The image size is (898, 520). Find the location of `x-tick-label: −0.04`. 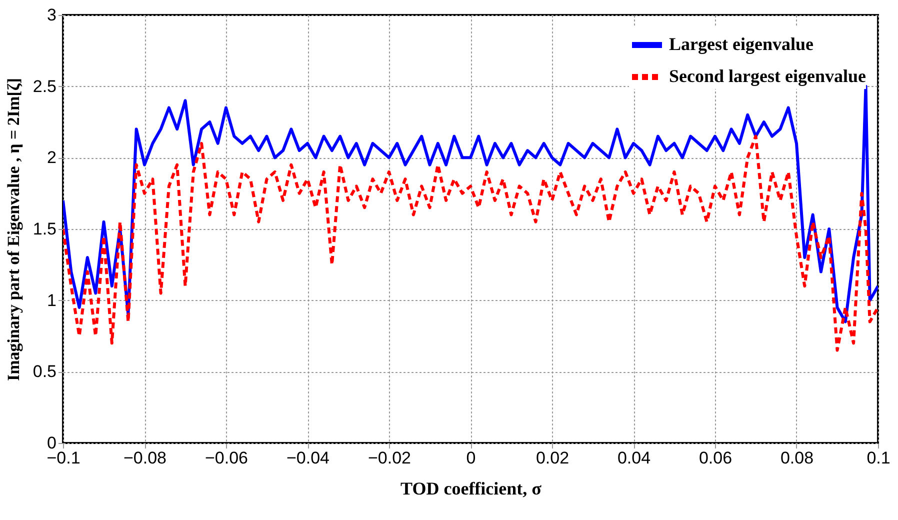

x-tick-label: −0.04 is located at coordinates (308, 458).